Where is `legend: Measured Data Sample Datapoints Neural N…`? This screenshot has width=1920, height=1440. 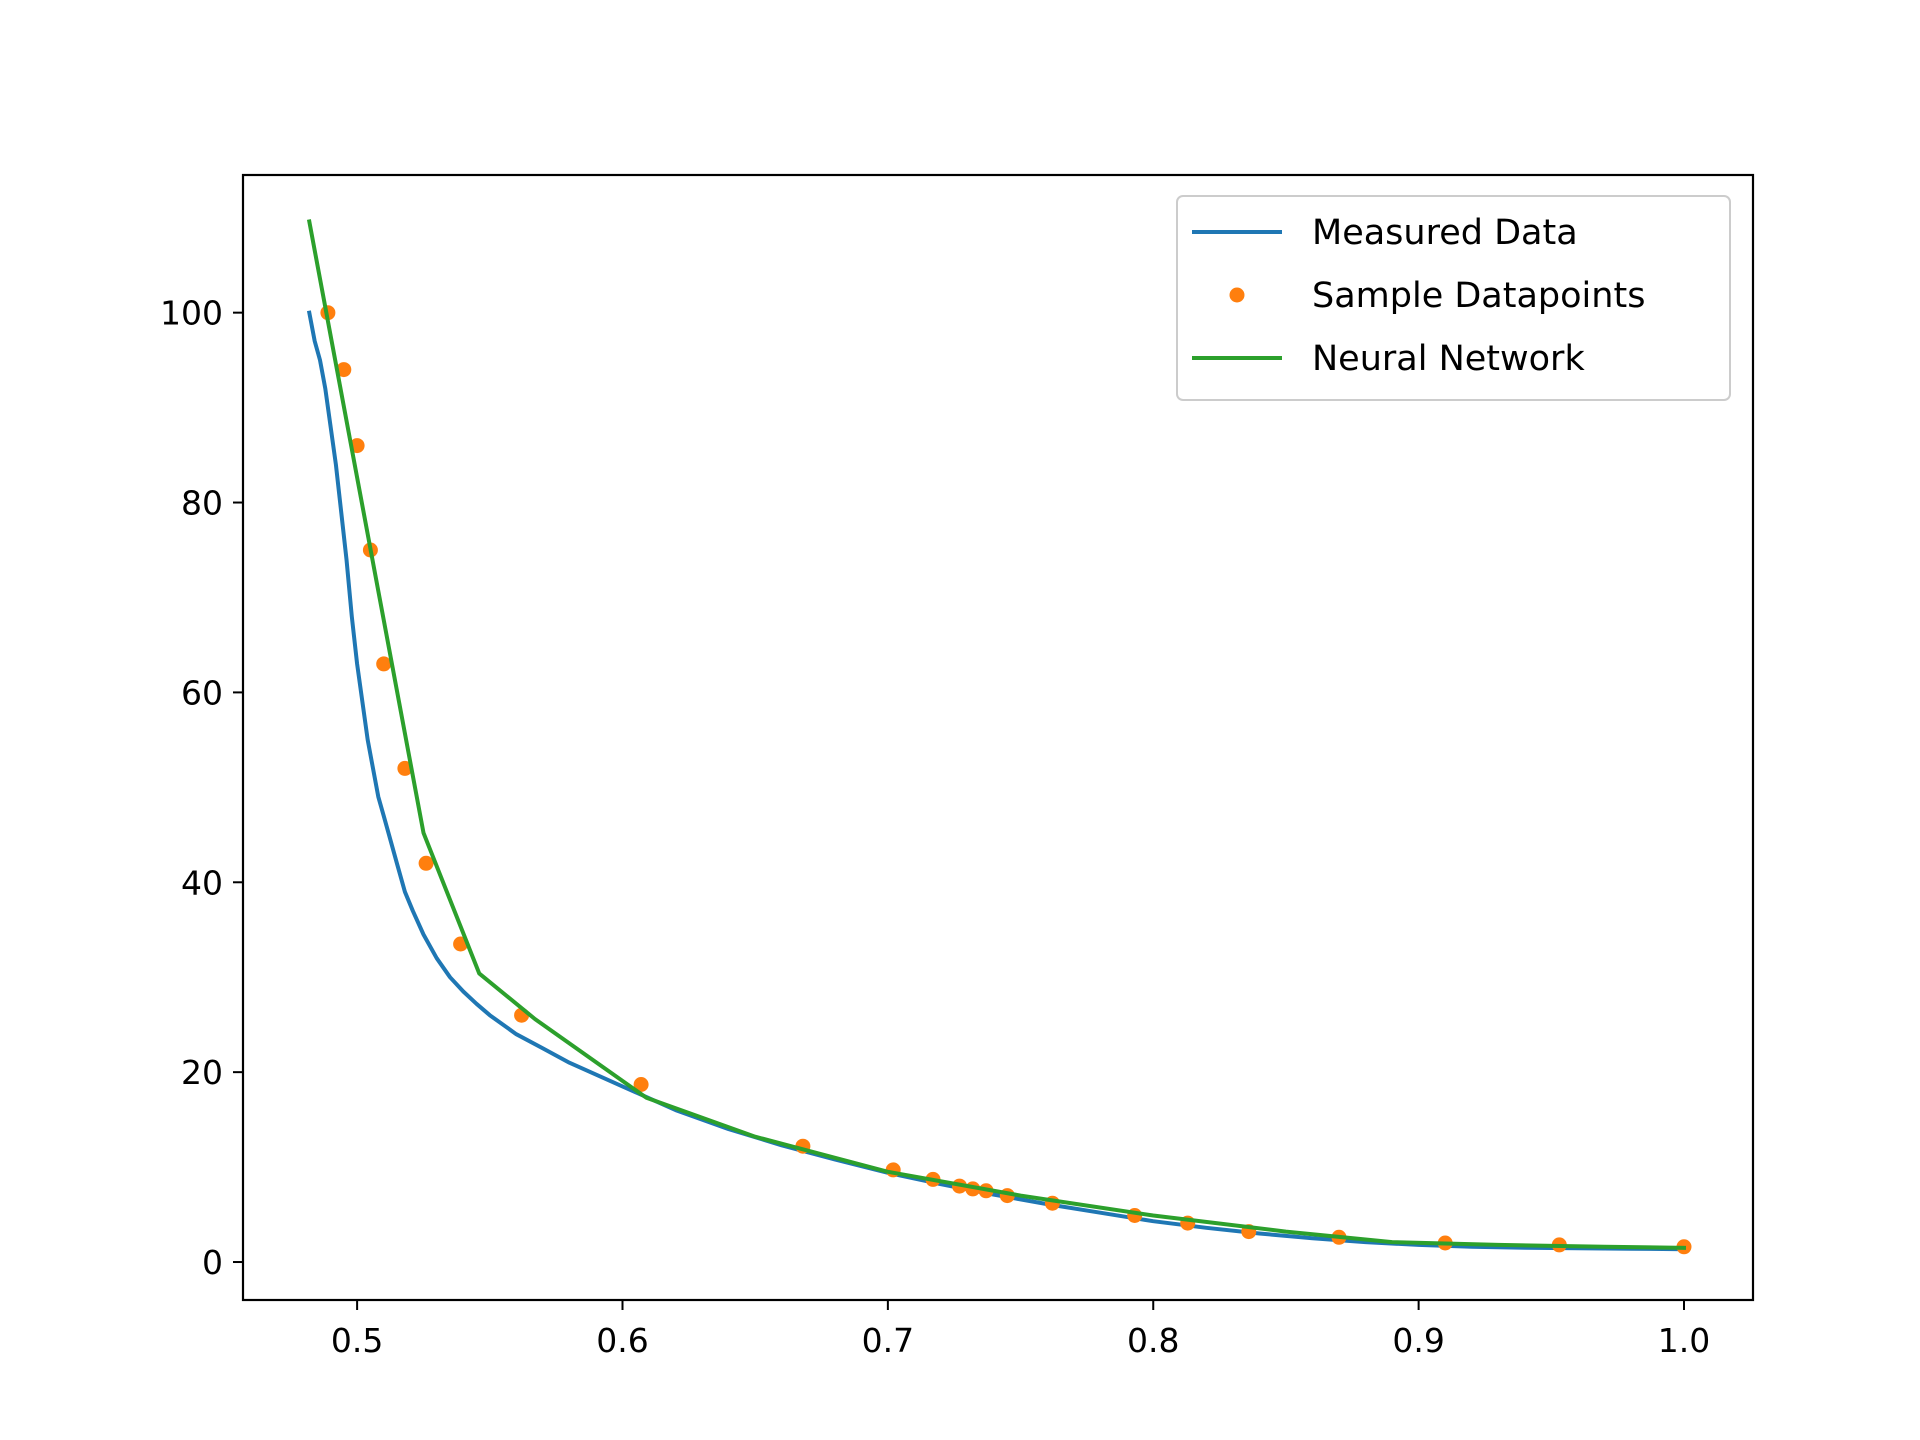 legend: Measured Data Sample Datapoints Neural N… is located at coordinates (1453, 298).